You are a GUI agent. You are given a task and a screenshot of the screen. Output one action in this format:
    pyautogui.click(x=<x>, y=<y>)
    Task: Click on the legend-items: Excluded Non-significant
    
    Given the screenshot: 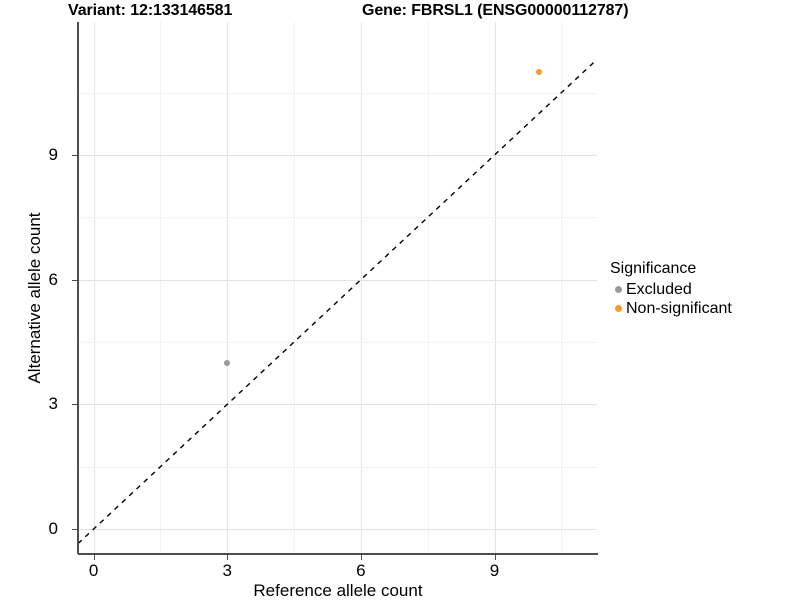 What is the action you would take?
    pyautogui.click(x=705, y=299)
    